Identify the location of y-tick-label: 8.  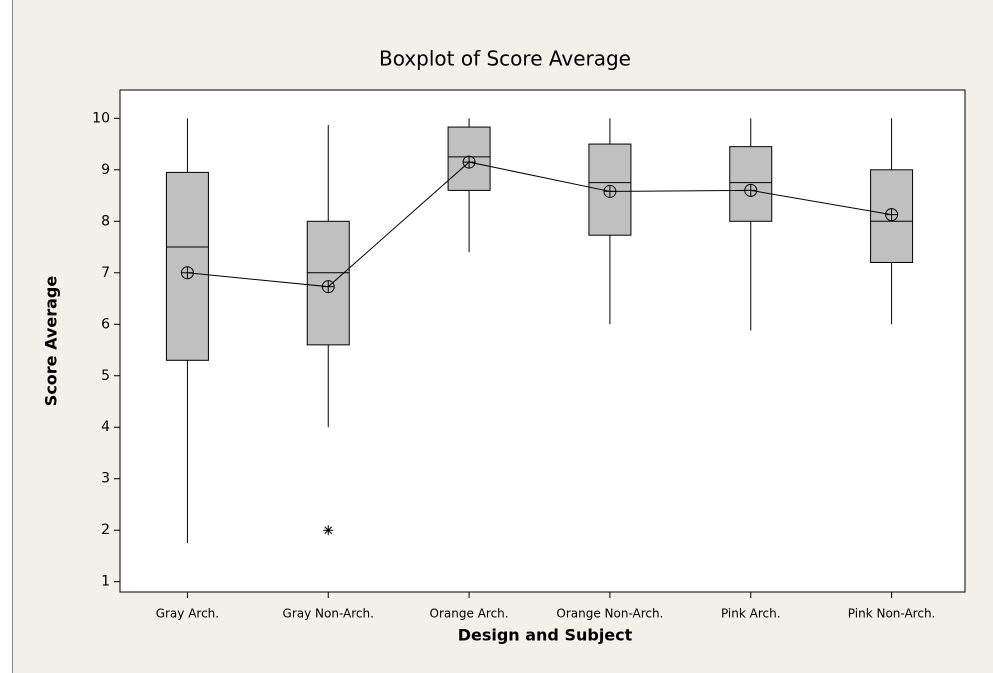
(105, 221).